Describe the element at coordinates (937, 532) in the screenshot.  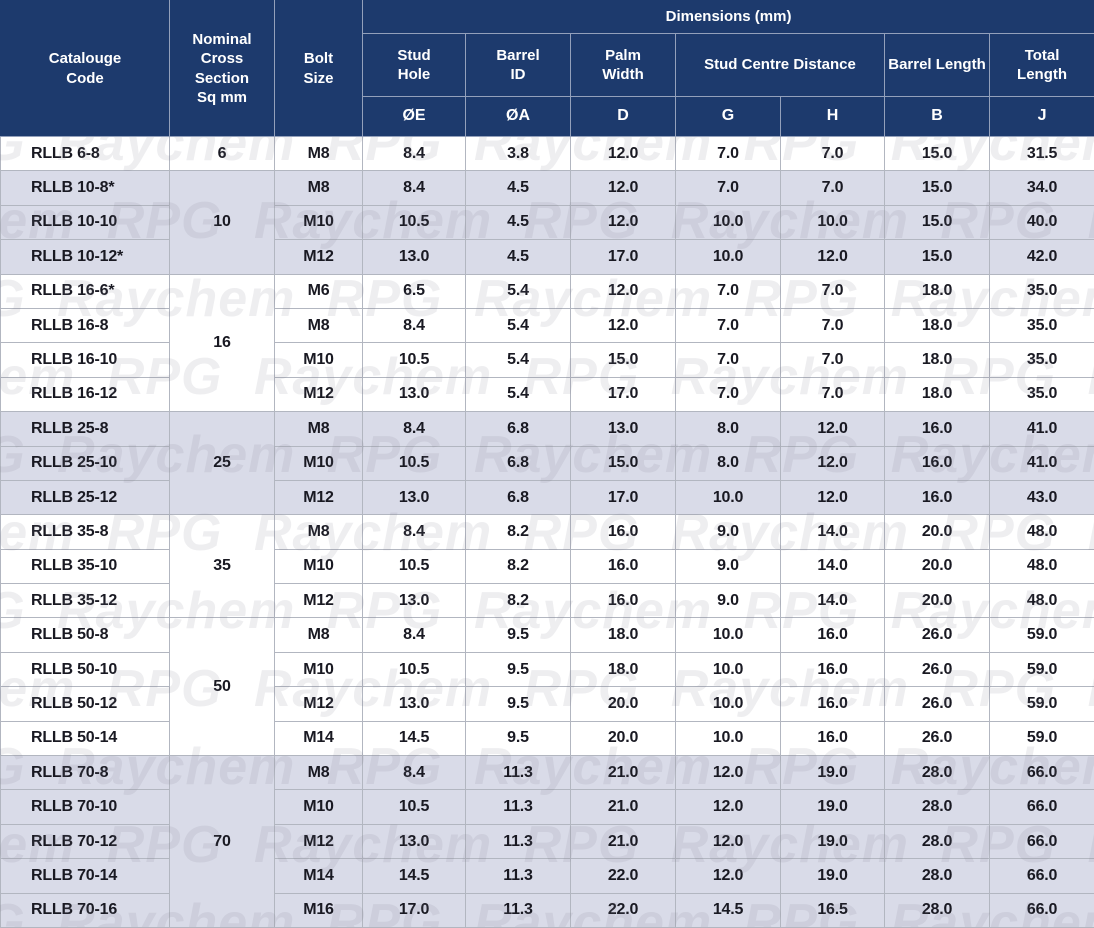
I see `barrel-length-cell: 20.0` at that location.